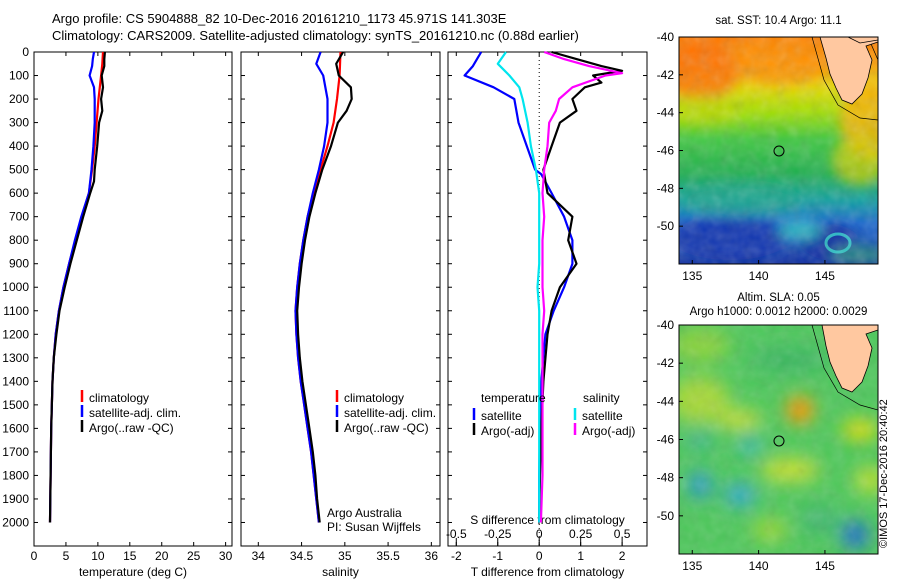 Image resolution: width=900 pixels, height=580 pixels. What do you see at coordinates (862, 40) in the screenshot?
I see `mainland-land` at bounding box center [862, 40].